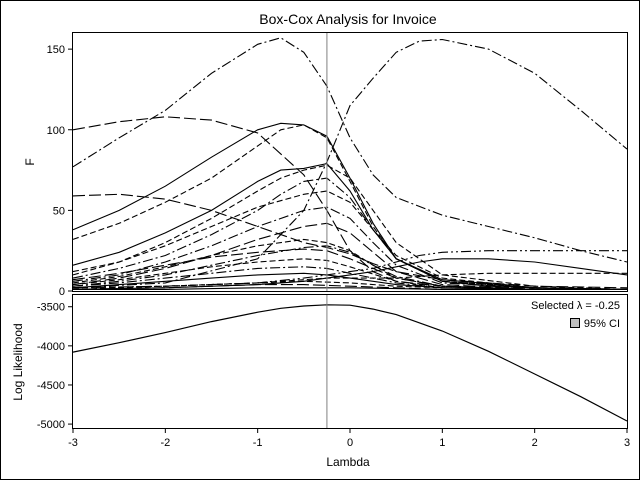 Image resolution: width=640 pixels, height=480 pixels. Describe the element at coordinates (56, 50) in the screenshot. I see `y-tick-label: 150` at that location.